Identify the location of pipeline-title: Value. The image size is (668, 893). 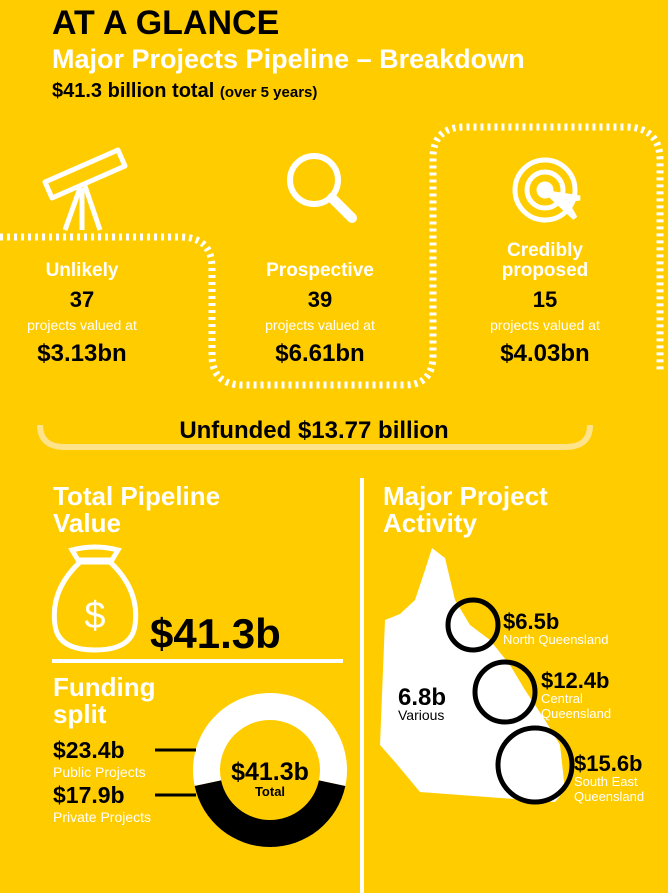
(87, 523).